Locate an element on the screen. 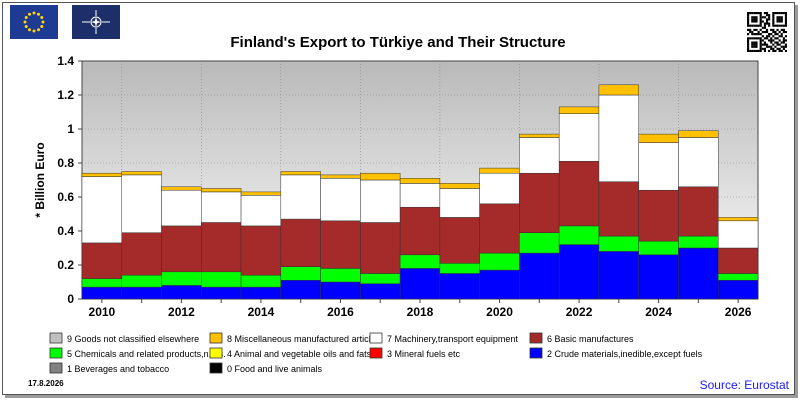  x-tick-label: 2012 is located at coordinates (181, 312).